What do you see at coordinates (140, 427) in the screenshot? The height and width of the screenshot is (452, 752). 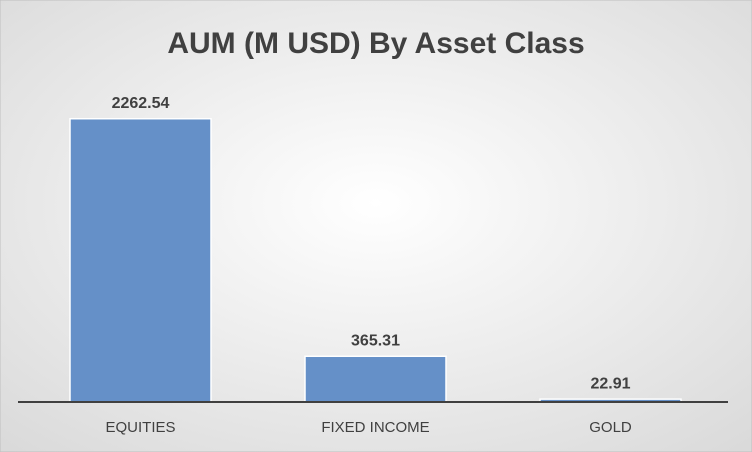 I see `x-tick-label: EQUITIES` at bounding box center [140, 427].